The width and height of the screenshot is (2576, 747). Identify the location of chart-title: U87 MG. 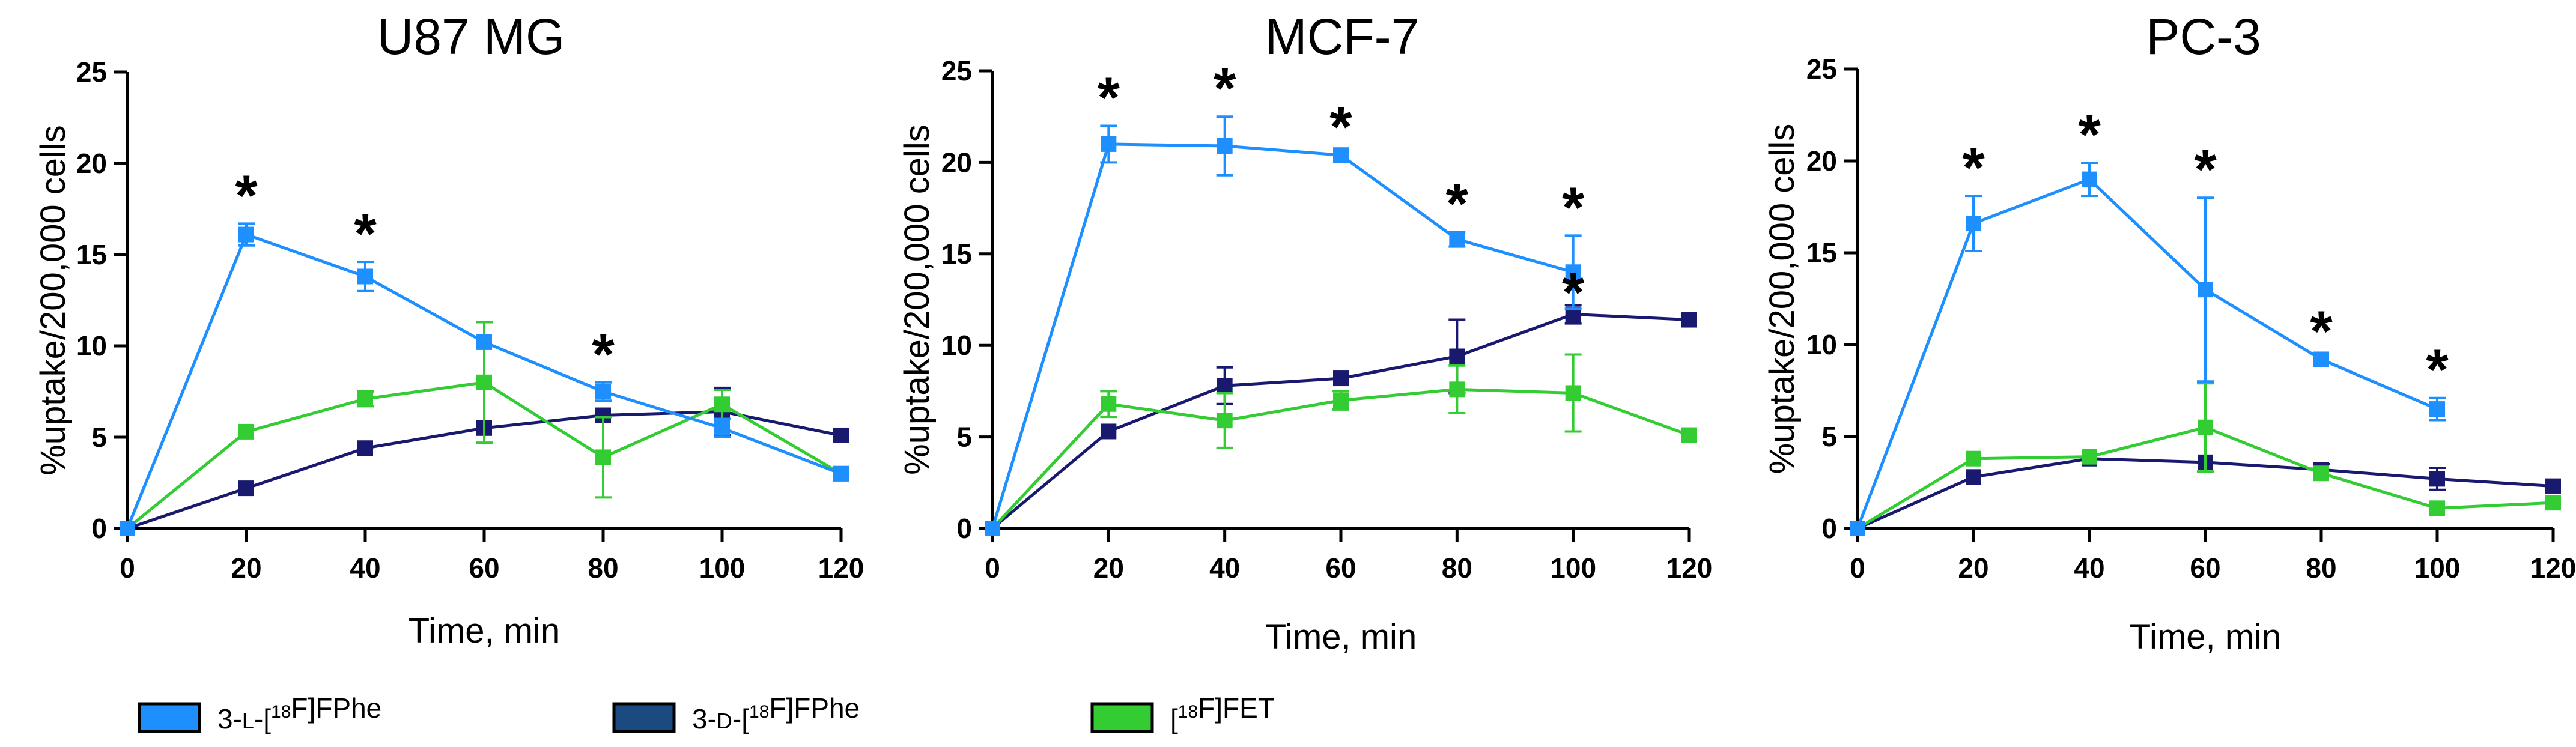
(471, 36).